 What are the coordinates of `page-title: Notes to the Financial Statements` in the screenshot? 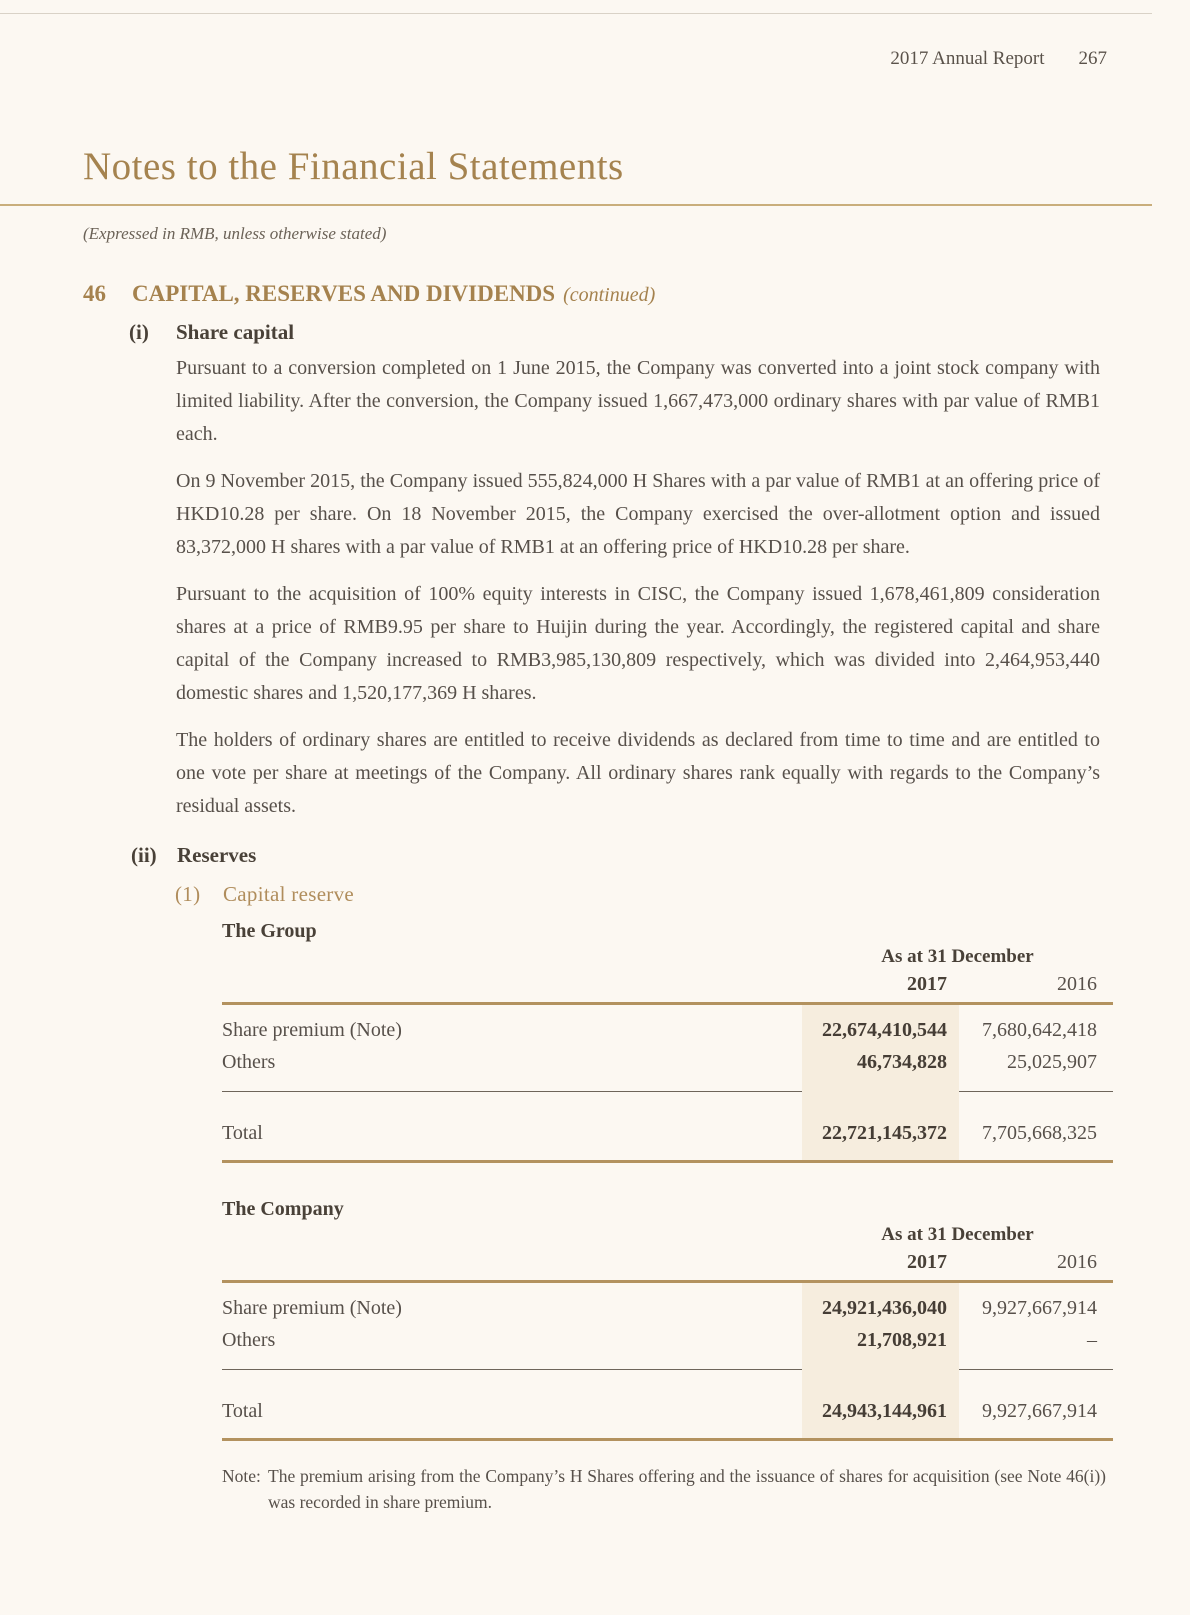 It's located at (353, 166).